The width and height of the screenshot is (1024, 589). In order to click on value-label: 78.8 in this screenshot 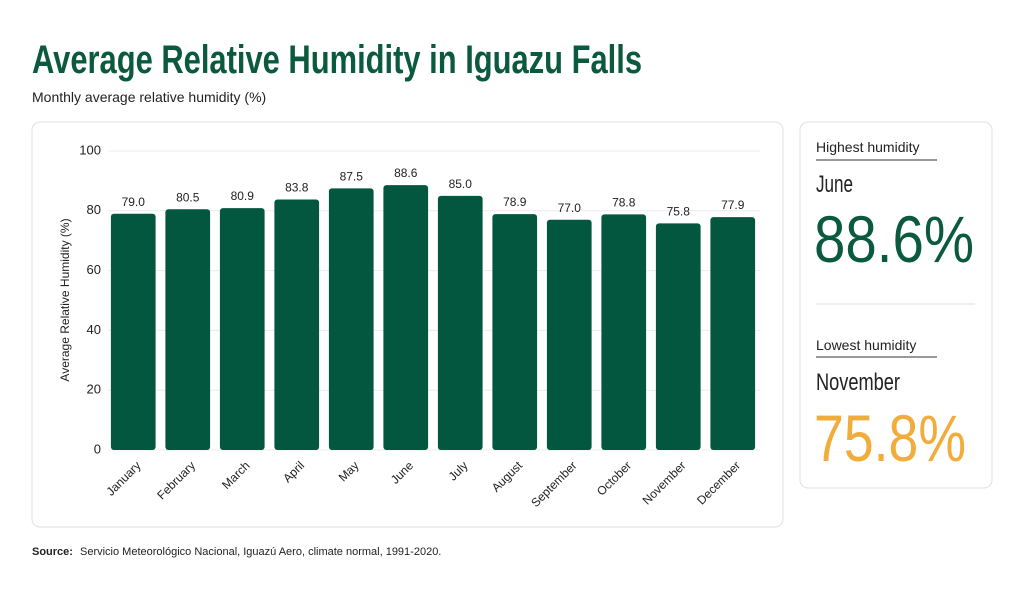, I will do `click(624, 202)`.